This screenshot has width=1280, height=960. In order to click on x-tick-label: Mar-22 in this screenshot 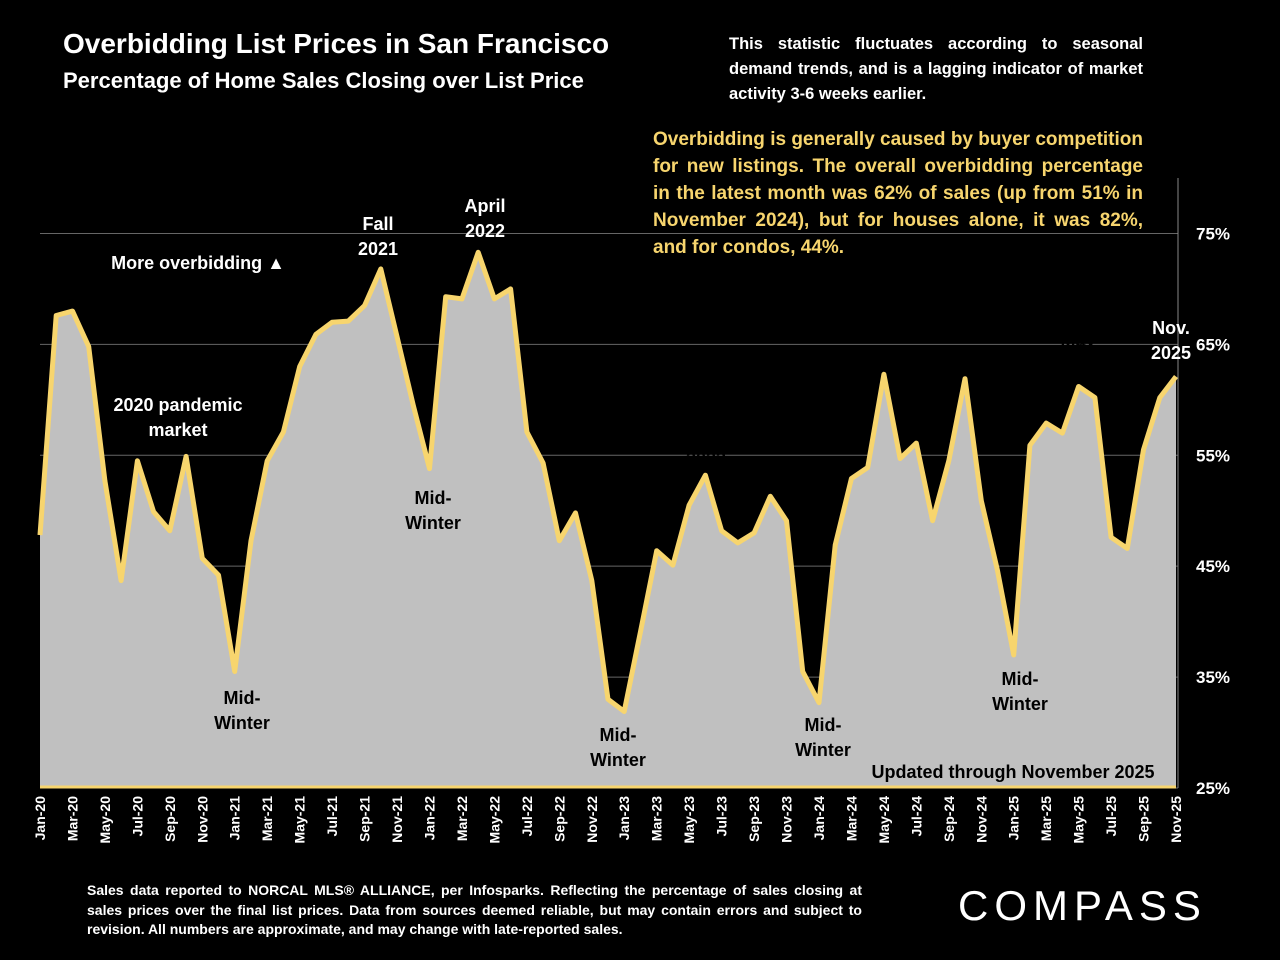, I will do `click(462, 818)`.